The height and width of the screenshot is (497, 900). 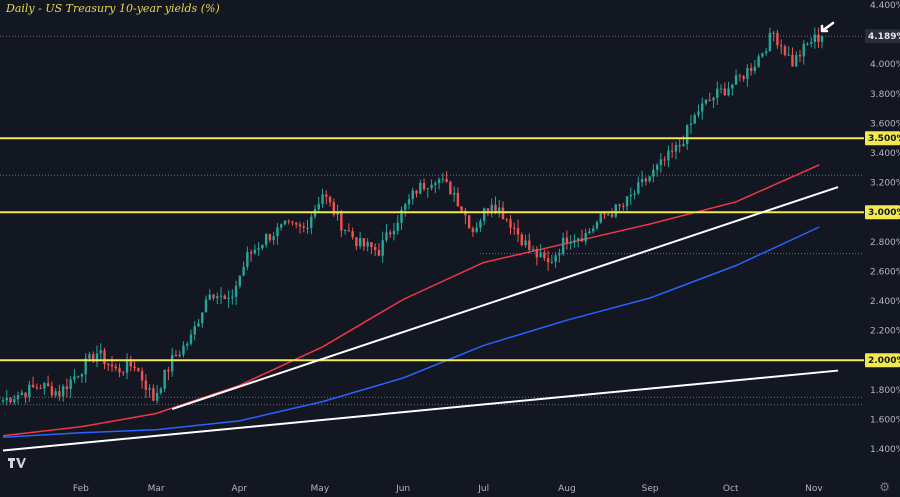 What do you see at coordinates (885, 302) in the screenshot?
I see `y-tick-label: 2.400%` at bounding box center [885, 302].